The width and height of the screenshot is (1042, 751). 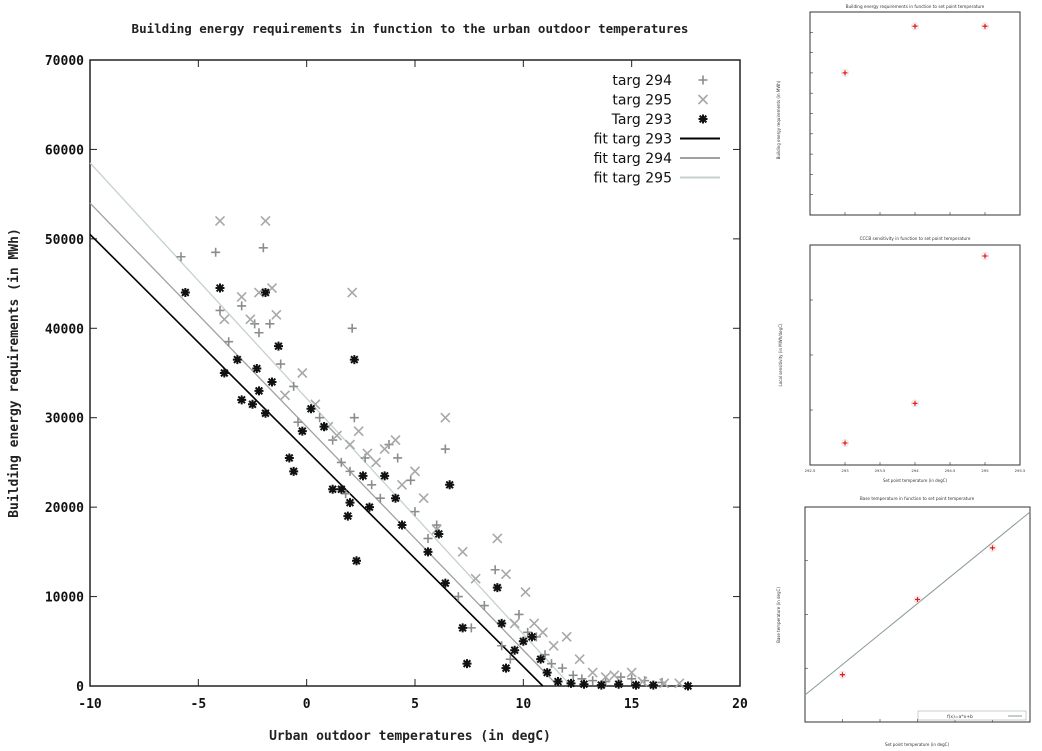 What do you see at coordinates (90, 704) in the screenshot?
I see `x-tick-label: -10` at bounding box center [90, 704].